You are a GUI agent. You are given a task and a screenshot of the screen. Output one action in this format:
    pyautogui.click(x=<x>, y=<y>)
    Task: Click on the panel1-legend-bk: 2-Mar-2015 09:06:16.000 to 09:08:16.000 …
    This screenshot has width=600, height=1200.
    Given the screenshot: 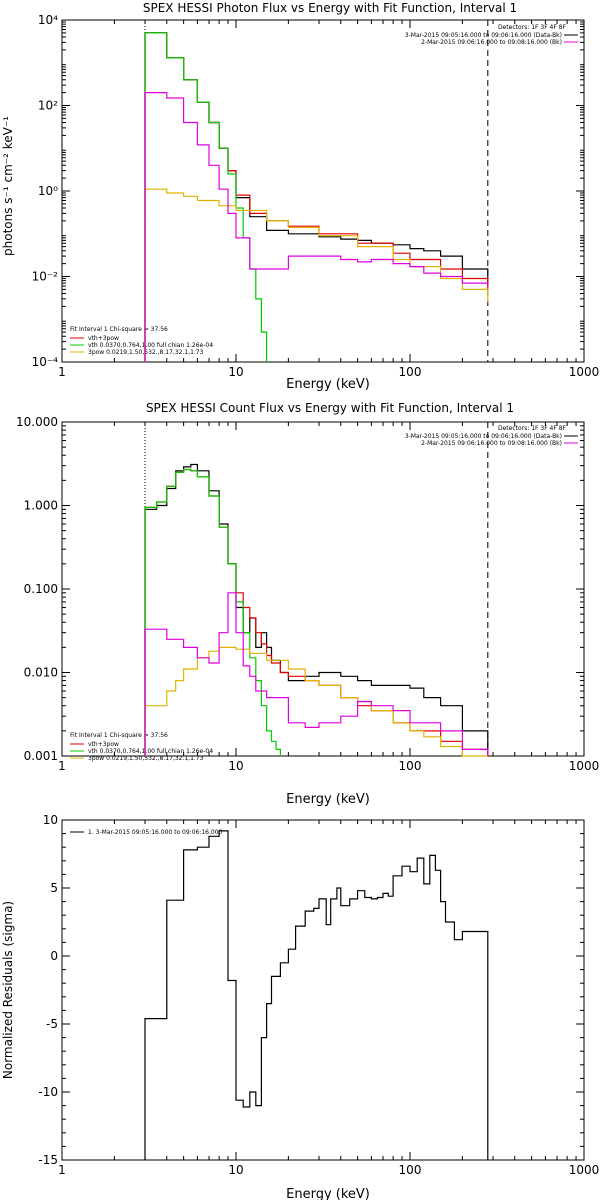 What is the action you would take?
    pyautogui.click(x=491, y=42)
    